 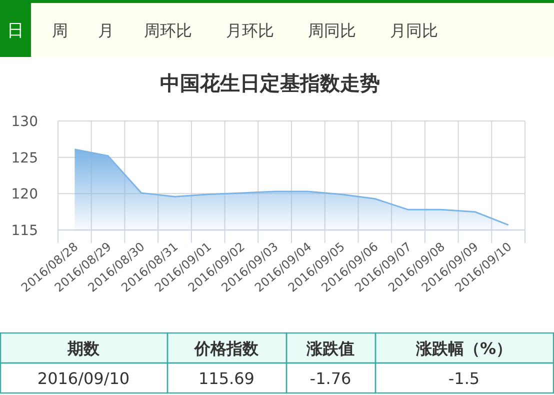 I want to click on text: -1.76, so click(x=331, y=378).